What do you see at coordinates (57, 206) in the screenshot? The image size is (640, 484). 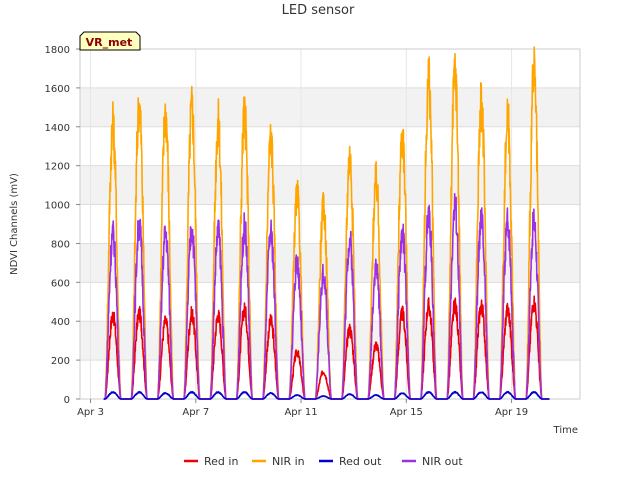 I see `y-tick-label: 1000` at bounding box center [57, 206].